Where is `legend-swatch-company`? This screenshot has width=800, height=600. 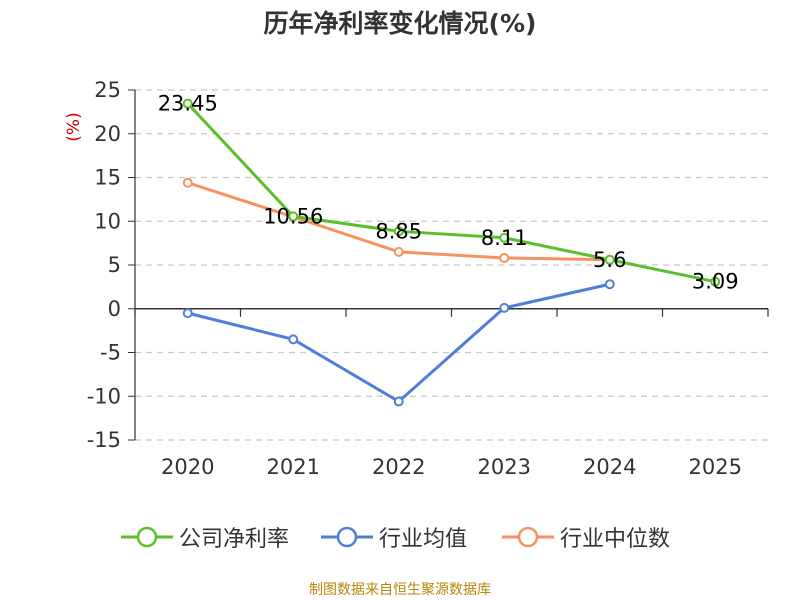
legend-swatch-company is located at coordinates (147, 537).